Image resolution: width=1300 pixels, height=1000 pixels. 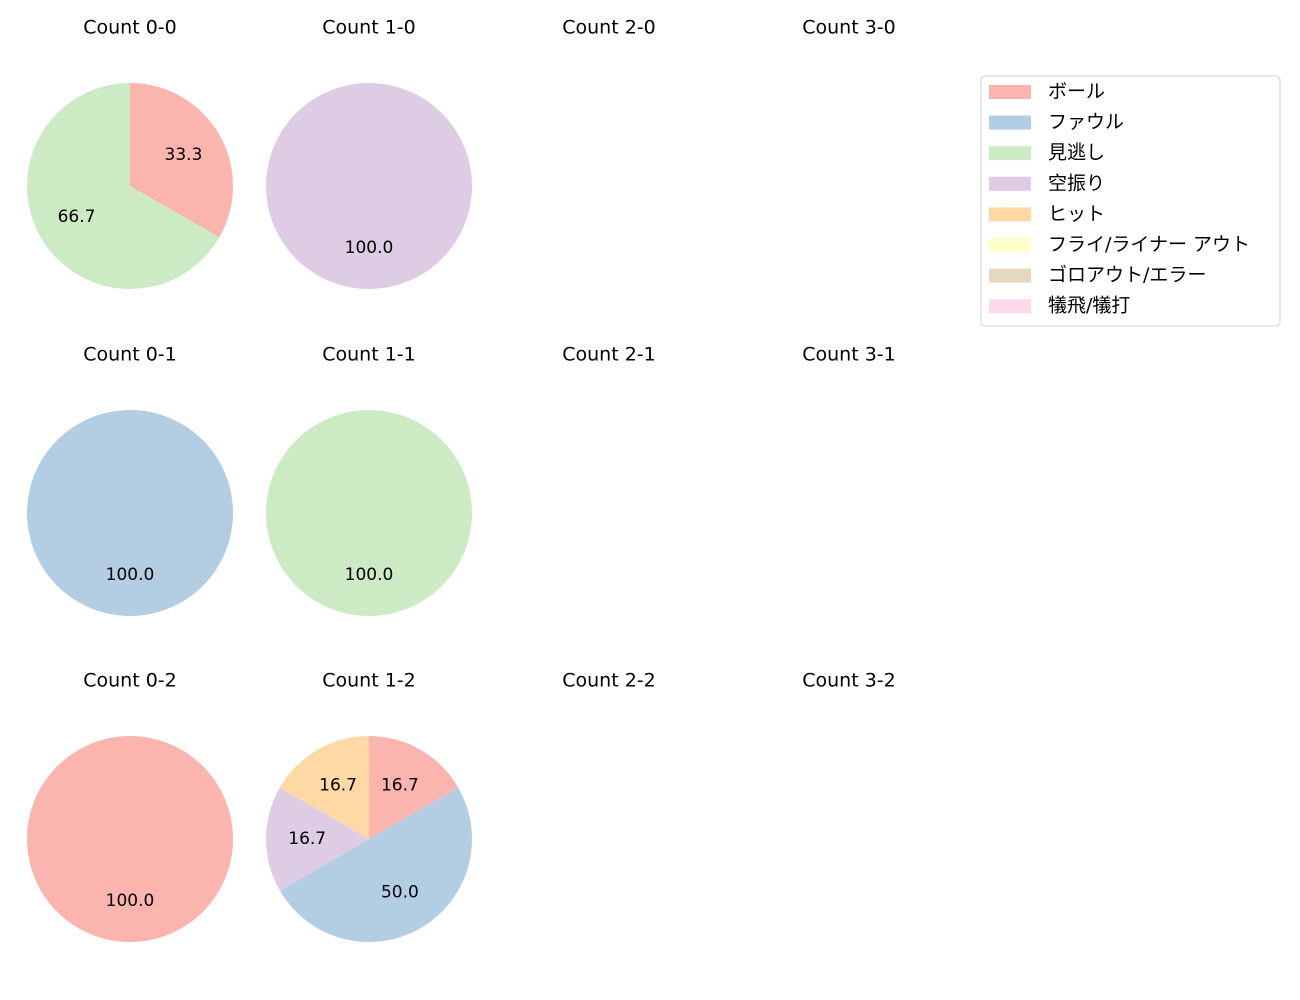 What do you see at coordinates (130, 681) in the screenshot?
I see `pie-title: Count 0-2` at bounding box center [130, 681].